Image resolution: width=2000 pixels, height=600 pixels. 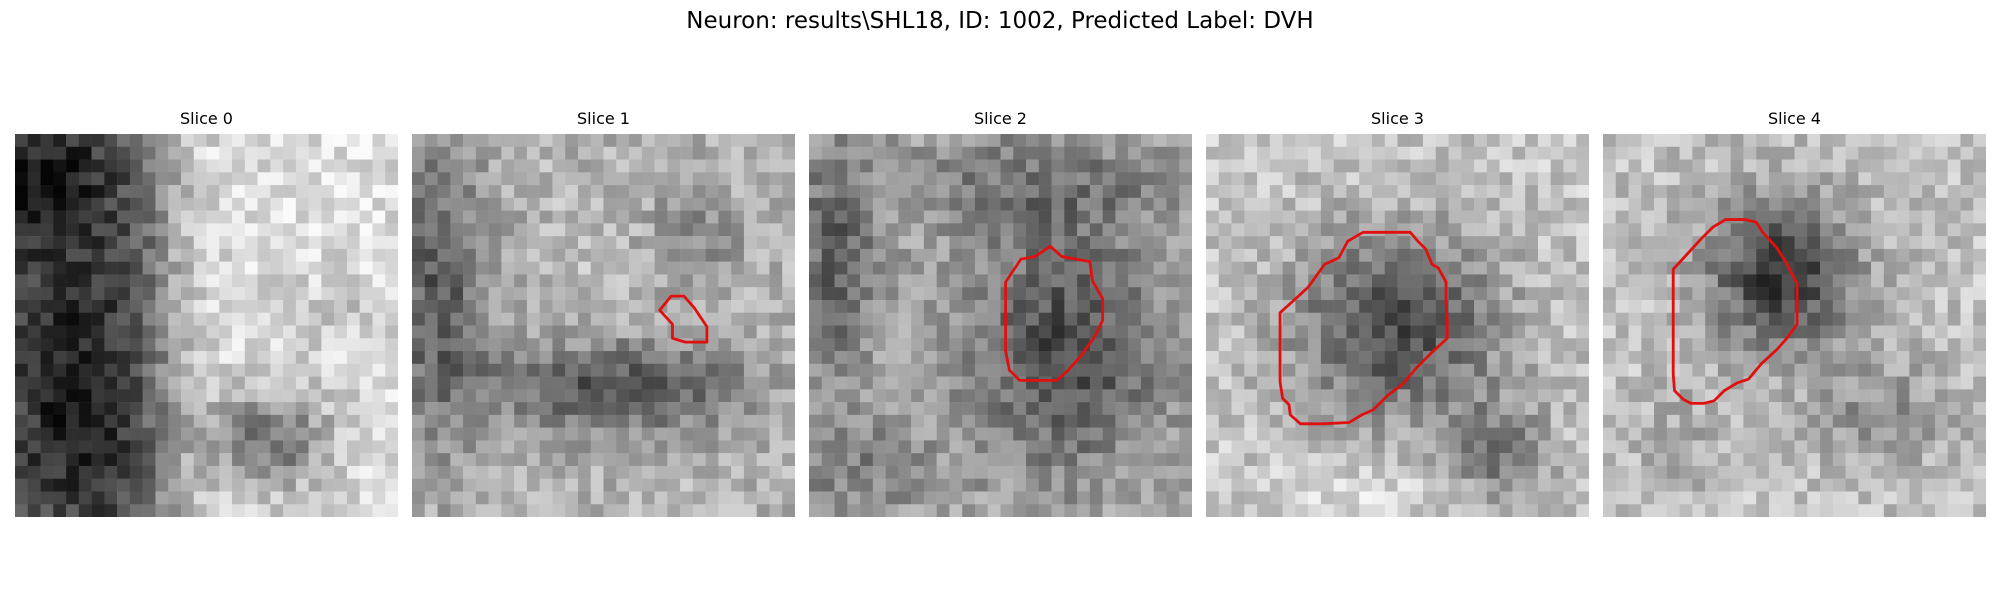 I want to click on slice-title-4: Slice 4, so click(x=1794, y=118).